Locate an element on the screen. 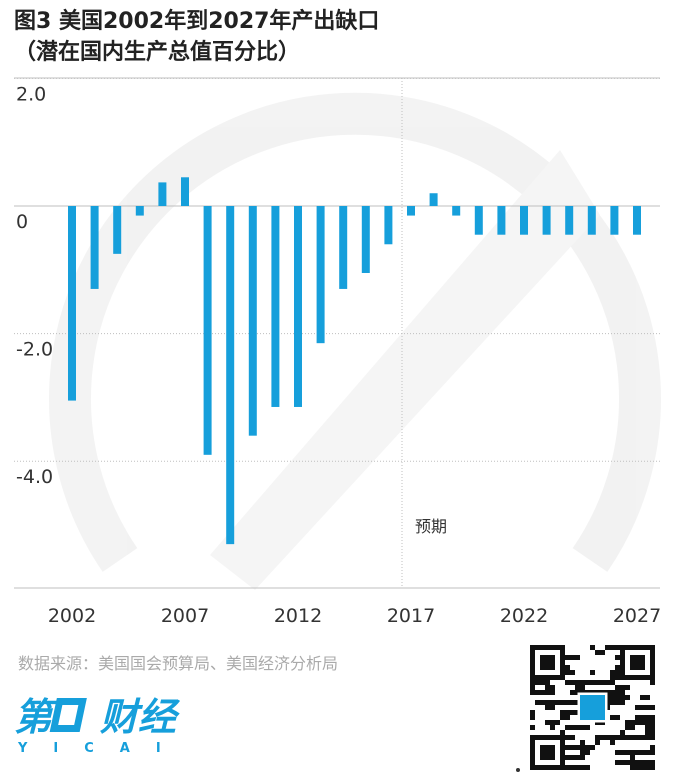  bar-2025 is located at coordinates (591, 220).